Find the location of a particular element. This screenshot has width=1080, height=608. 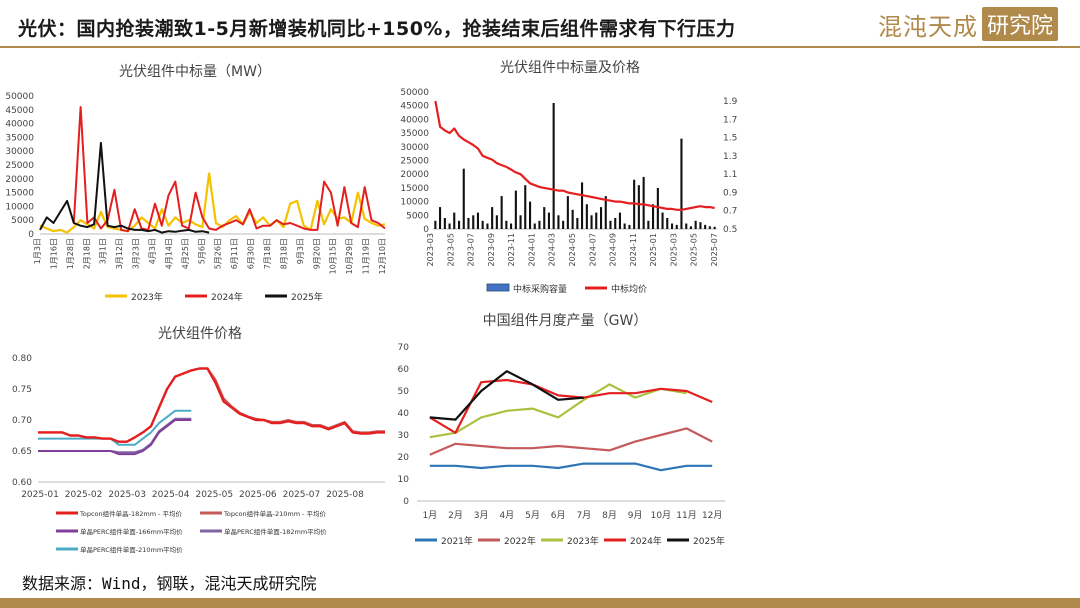

x-tick-label: 2023-11 is located at coordinates (511, 249).